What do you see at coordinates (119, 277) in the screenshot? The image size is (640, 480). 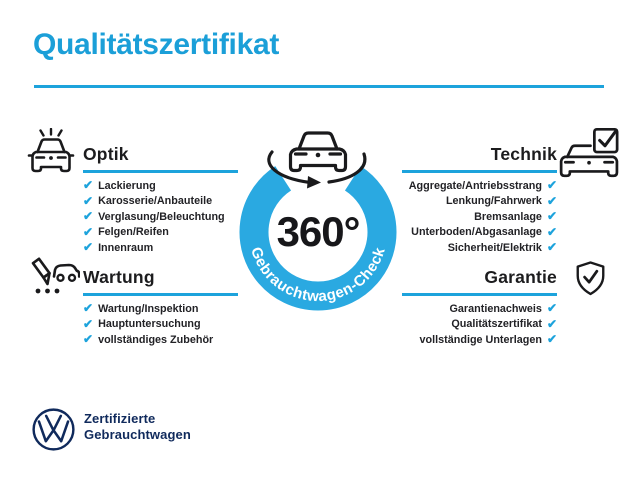 I see `section-title-wartung: Wartung` at bounding box center [119, 277].